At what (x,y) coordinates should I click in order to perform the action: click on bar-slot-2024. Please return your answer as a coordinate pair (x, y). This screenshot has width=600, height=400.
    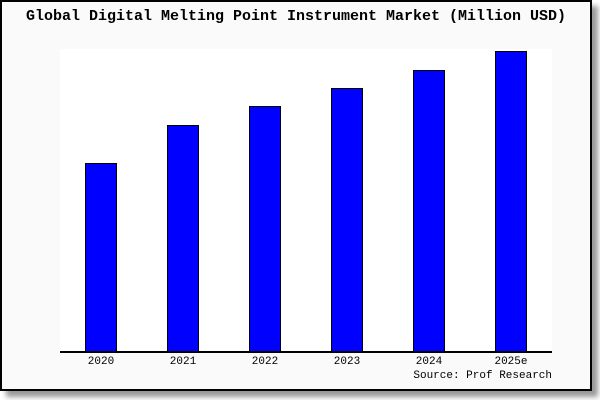
    Looking at the image, I should click on (429, 200).